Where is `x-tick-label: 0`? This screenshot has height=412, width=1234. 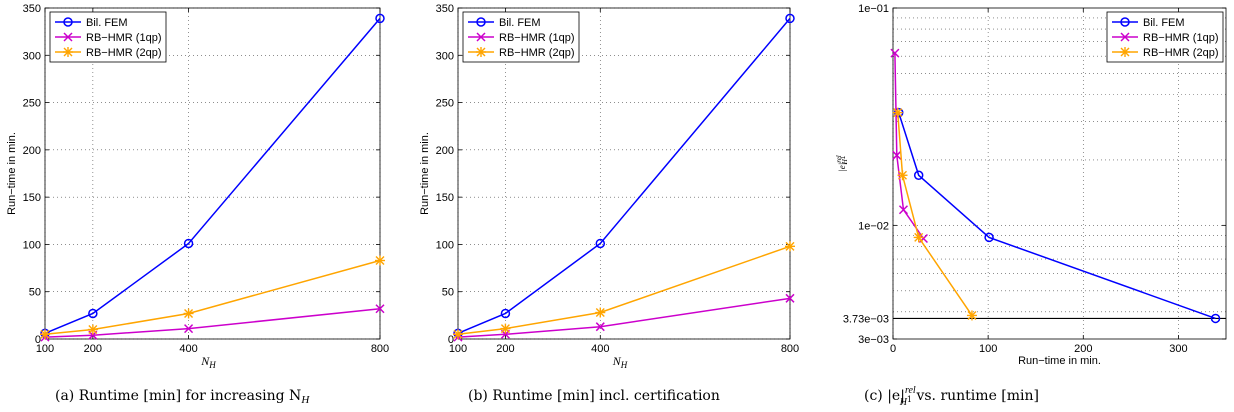 x-tick-label: 0 is located at coordinates (893, 349).